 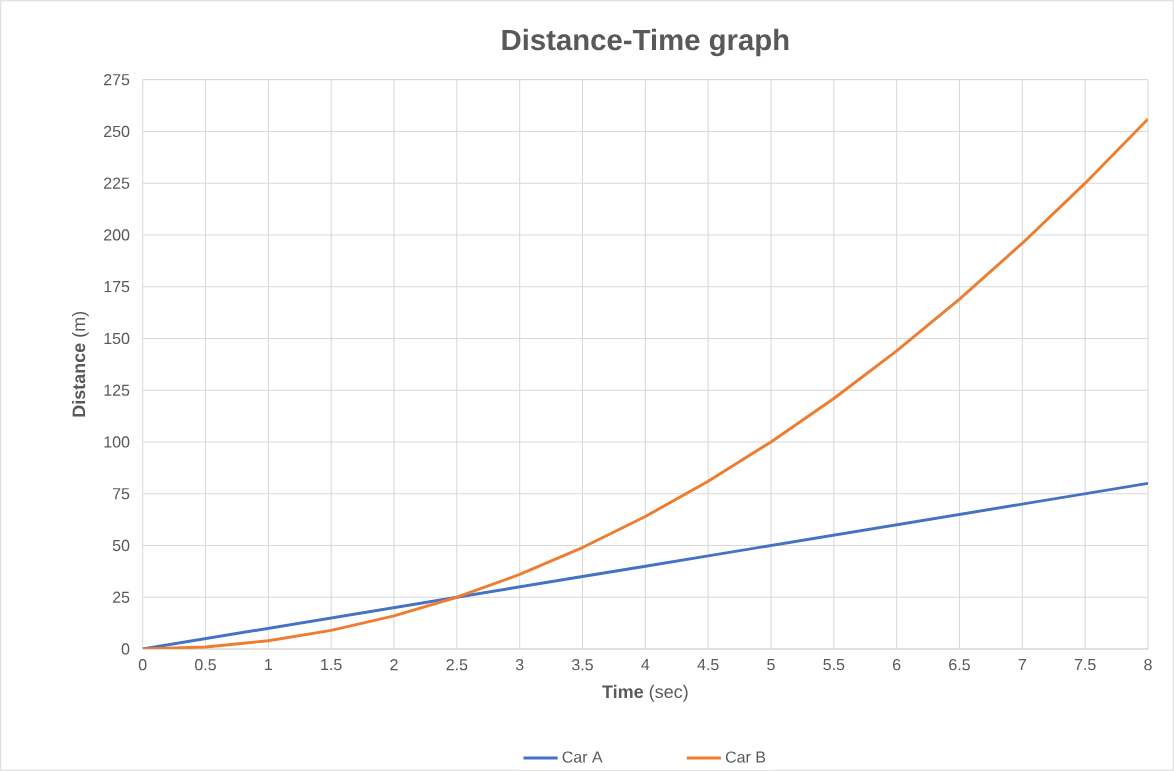 What do you see at coordinates (457, 665) in the screenshot?
I see `x-tick-label: 2.5` at bounding box center [457, 665].